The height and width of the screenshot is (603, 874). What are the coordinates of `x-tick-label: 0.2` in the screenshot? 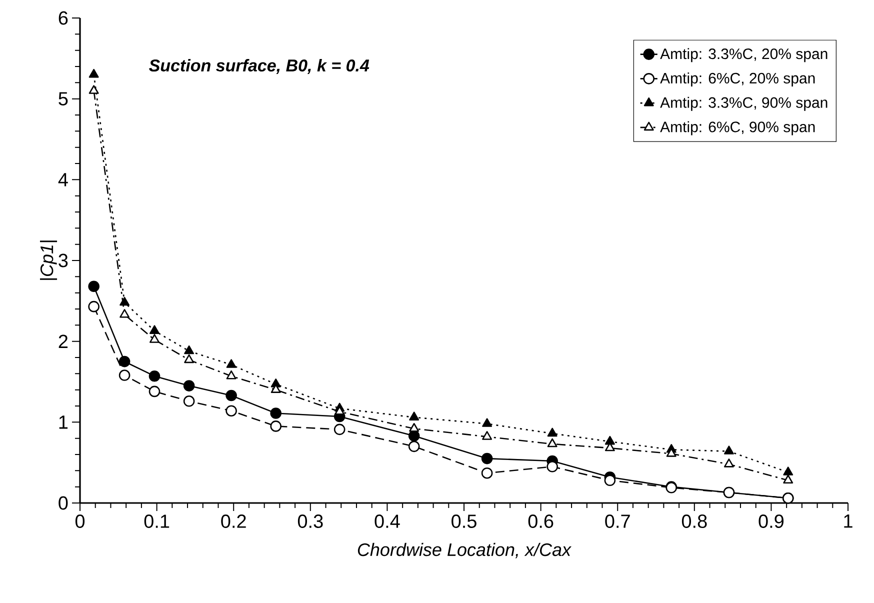 It's located at (233, 521).